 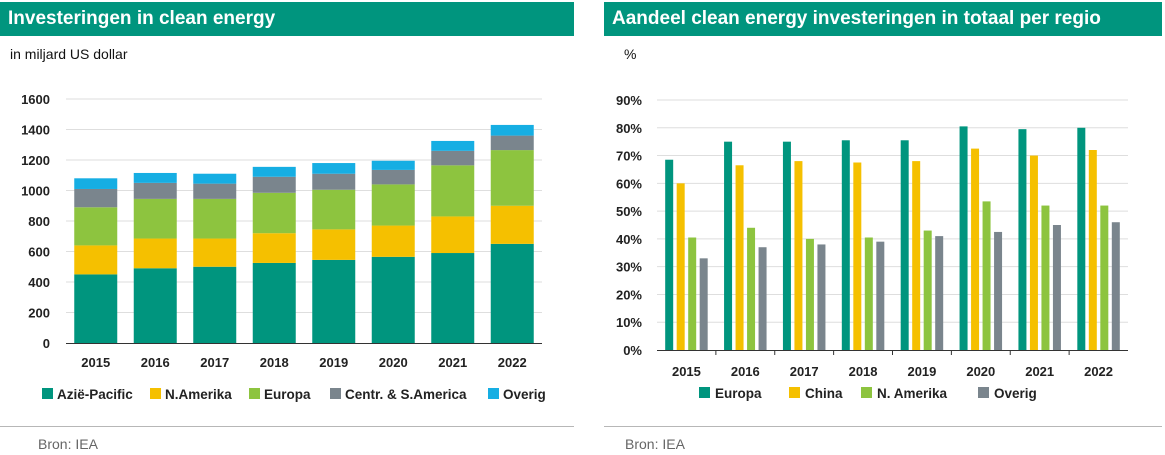 I want to click on y-tick-label: 20%, so click(x=629, y=294).